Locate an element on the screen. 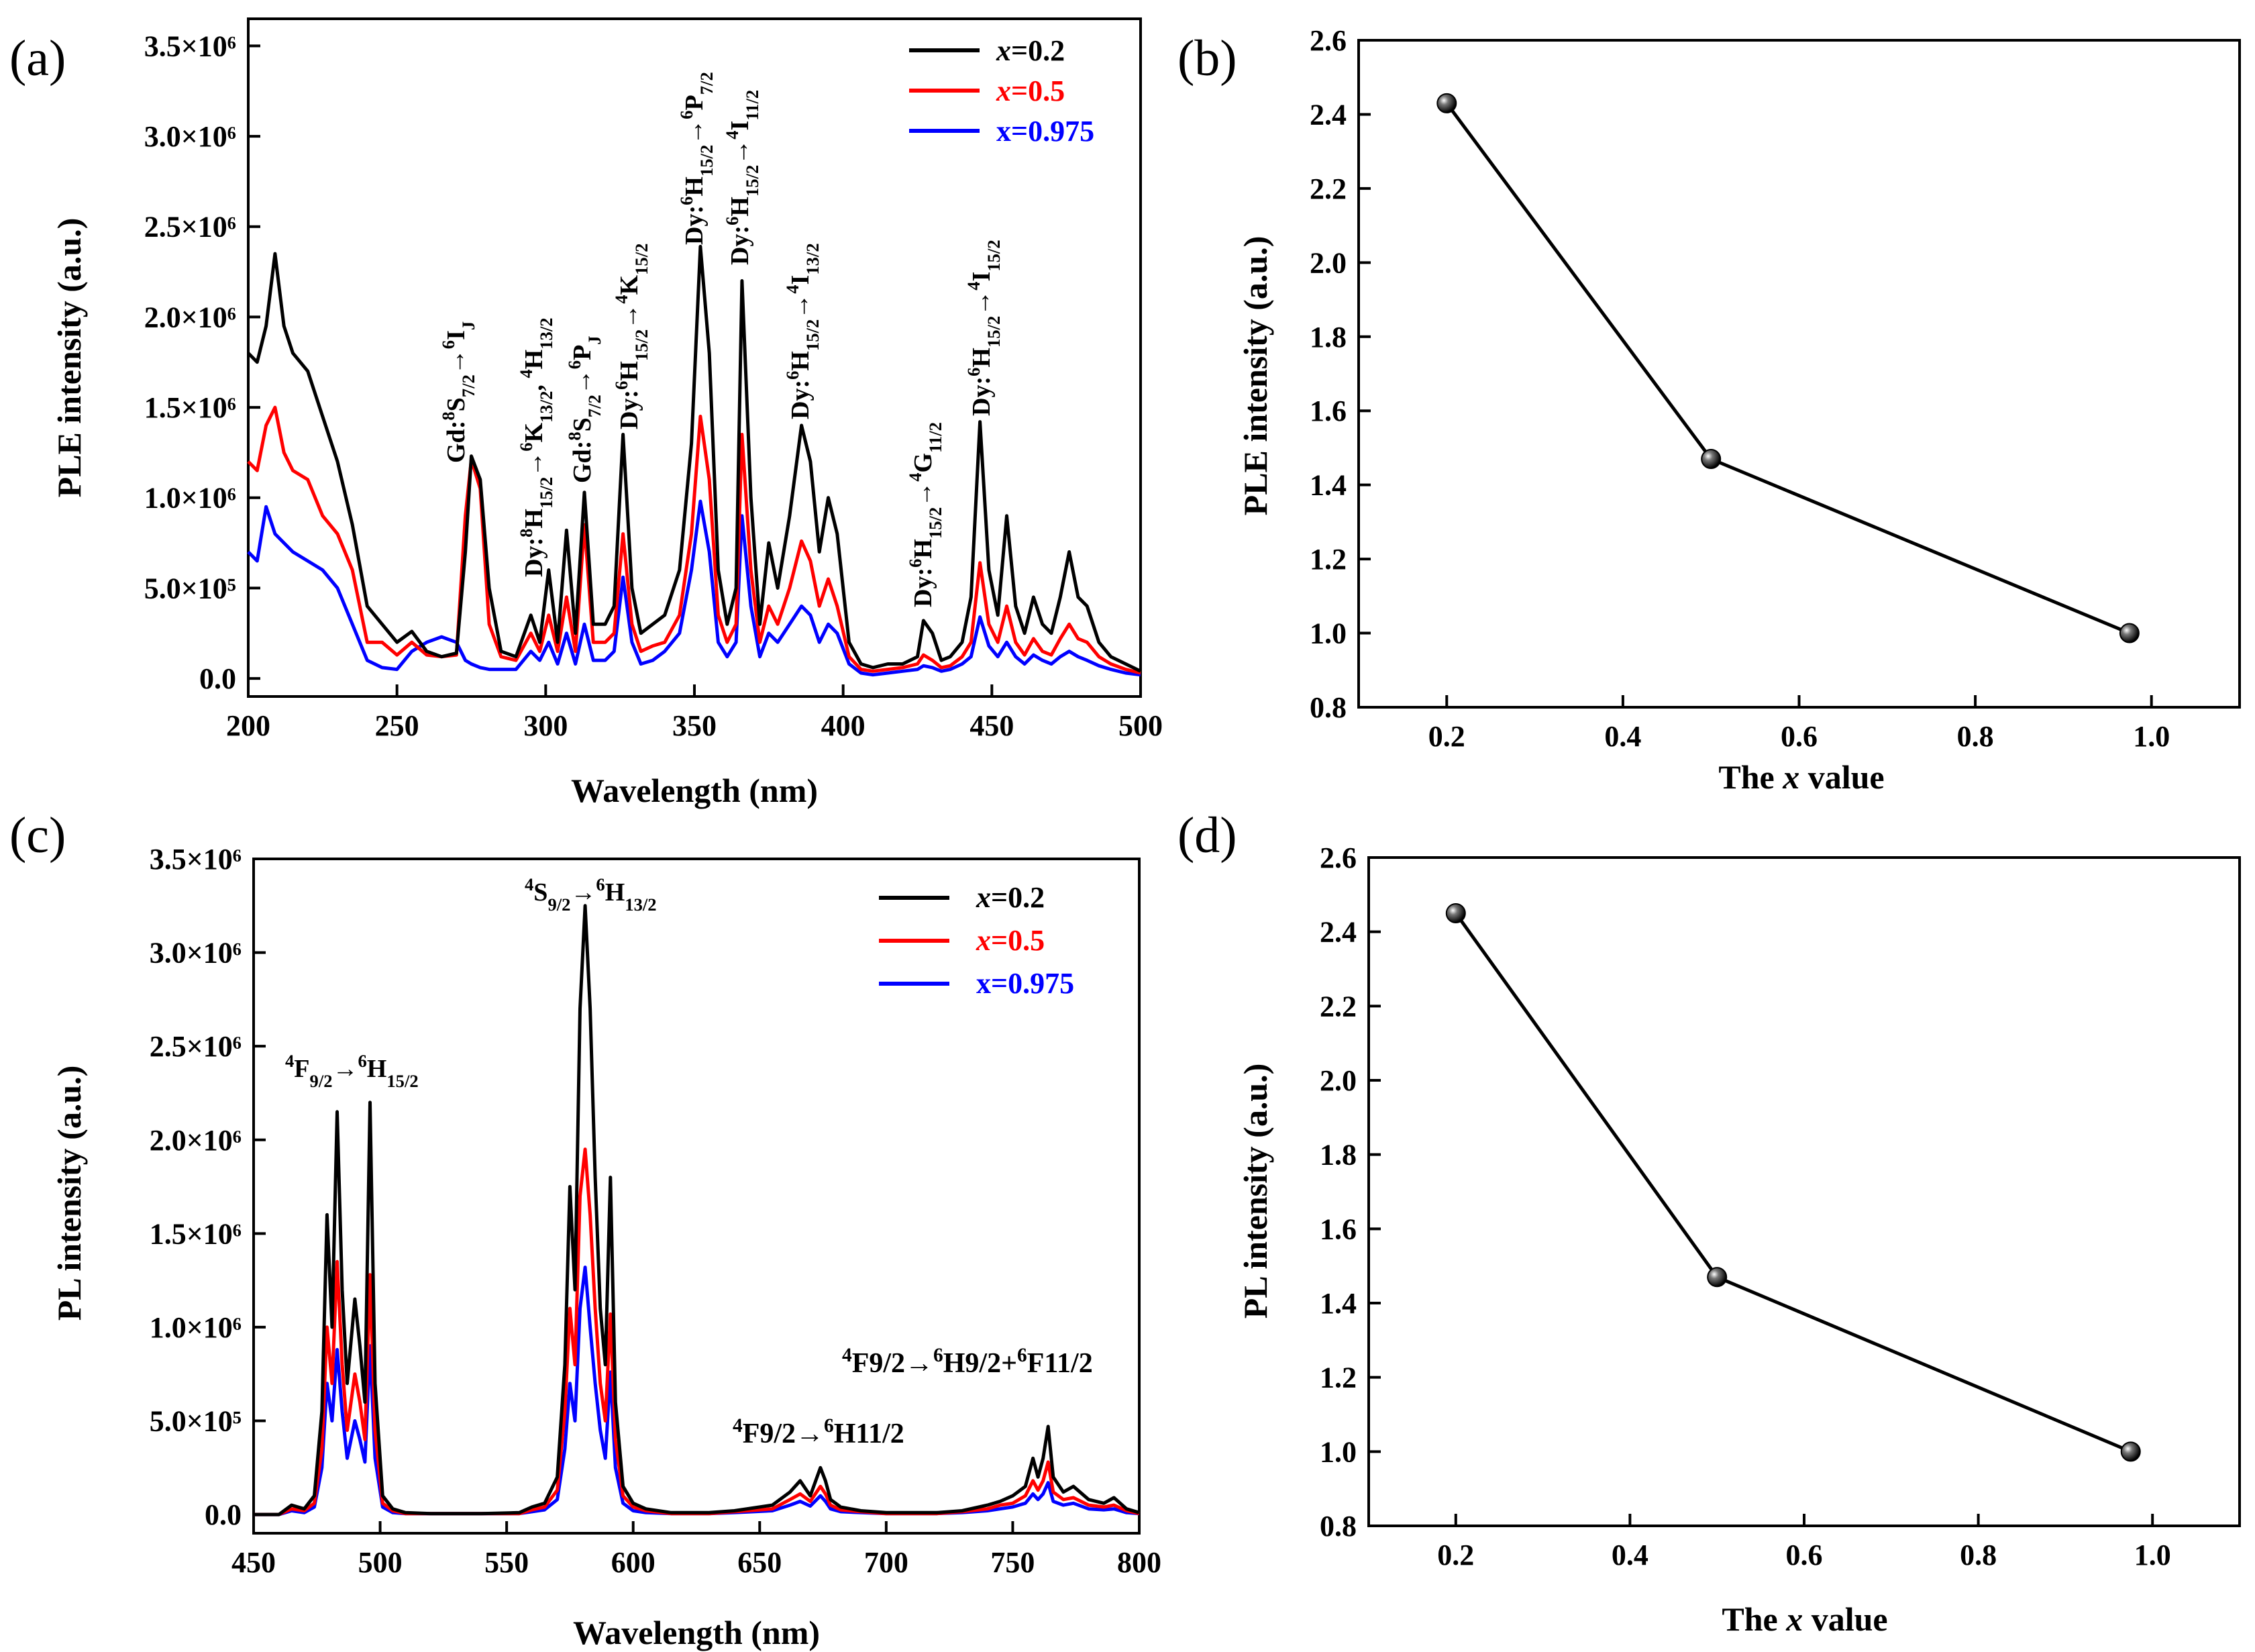 Image resolution: width=2255 pixels, height=1652 pixels. panel-c-legend: x=0.2 x=0.5 x=0.975 is located at coordinates (976, 940).